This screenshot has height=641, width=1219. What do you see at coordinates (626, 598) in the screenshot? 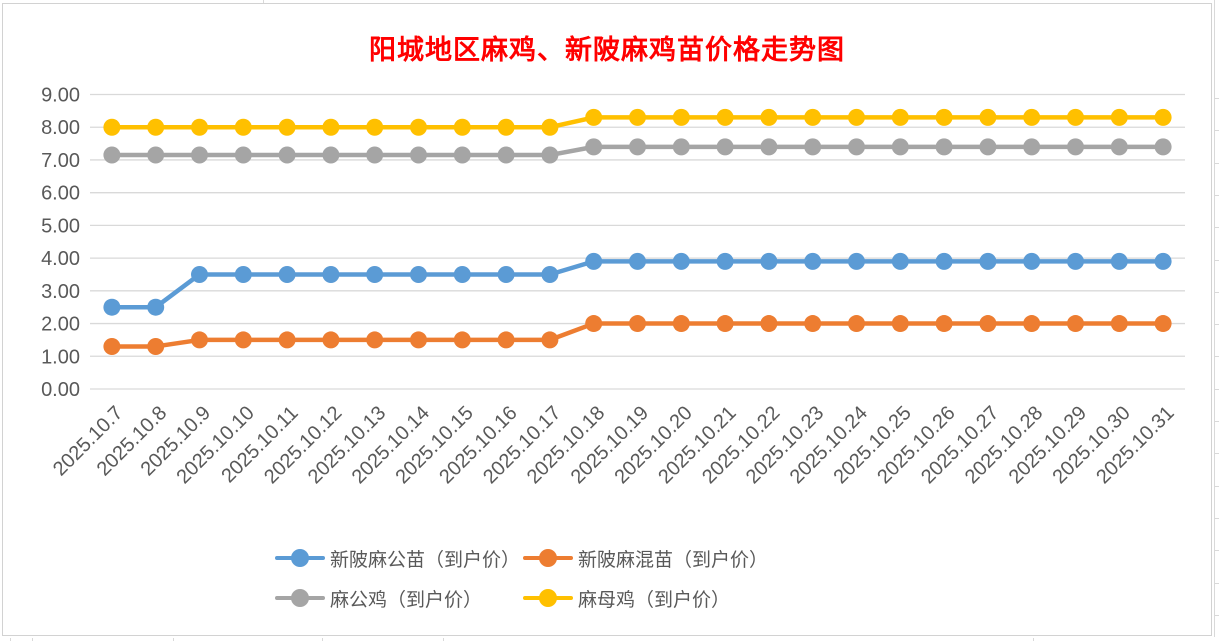
I see `legend-item-3: 麻母鸡（到户价）` at bounding box center [626, 598].